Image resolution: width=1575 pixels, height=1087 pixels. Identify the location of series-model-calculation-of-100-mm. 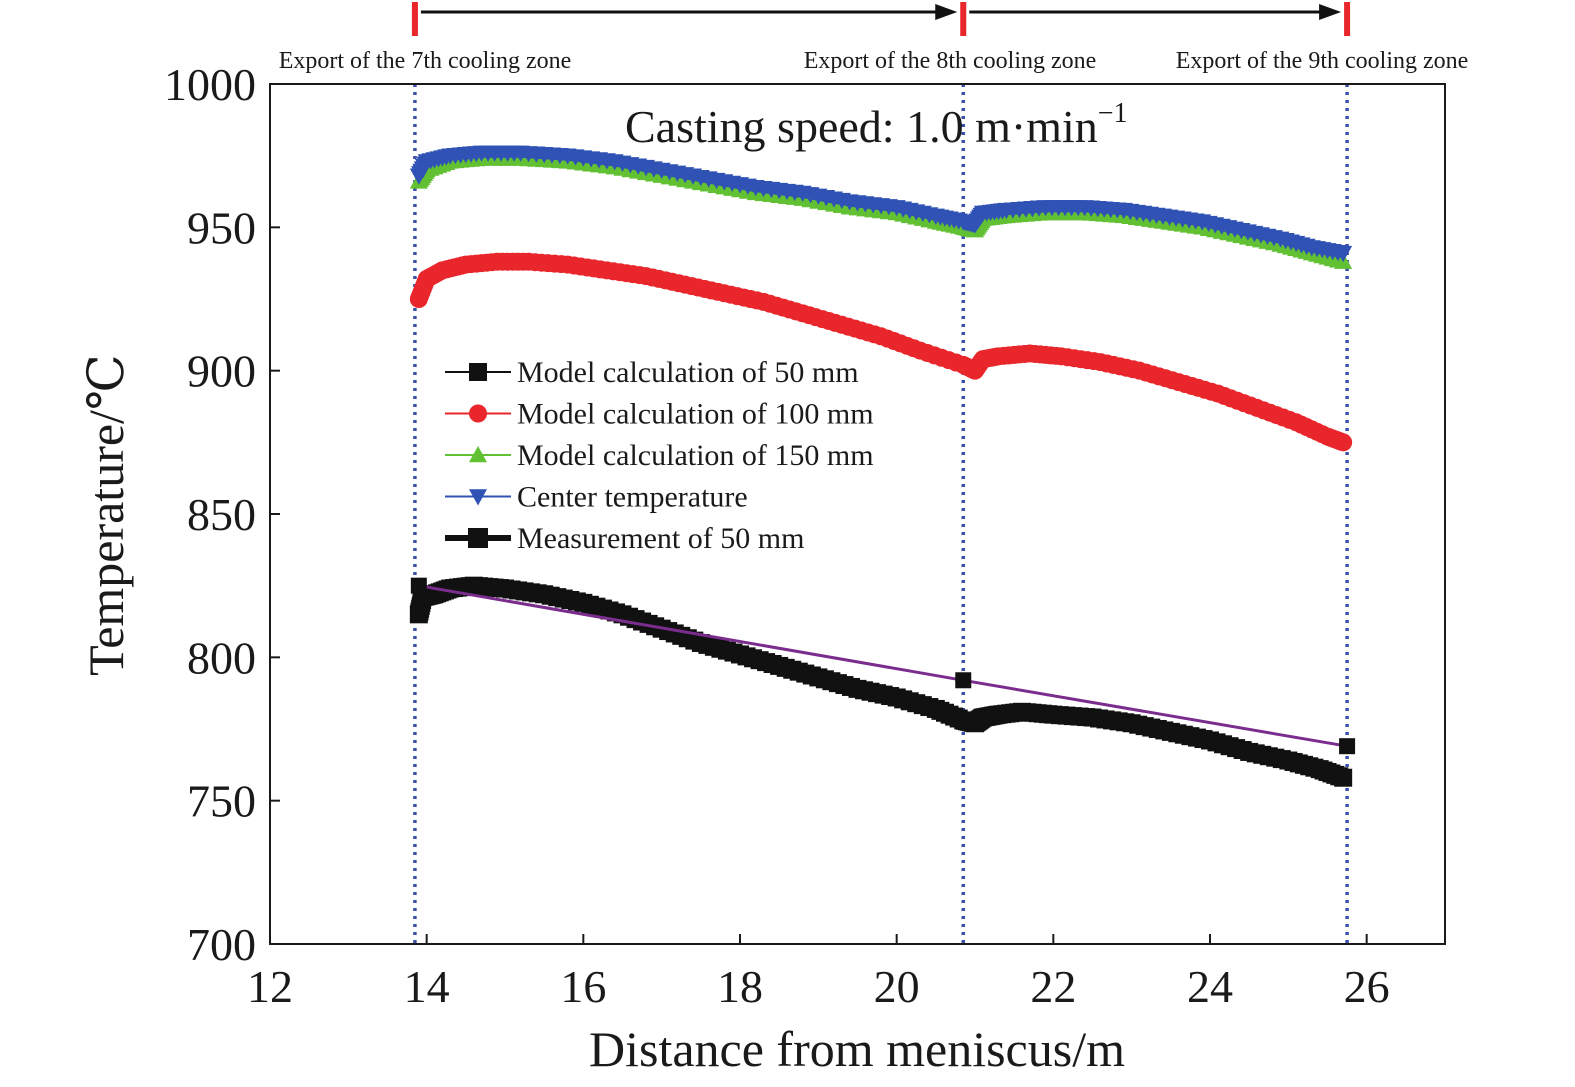
(881, 352).